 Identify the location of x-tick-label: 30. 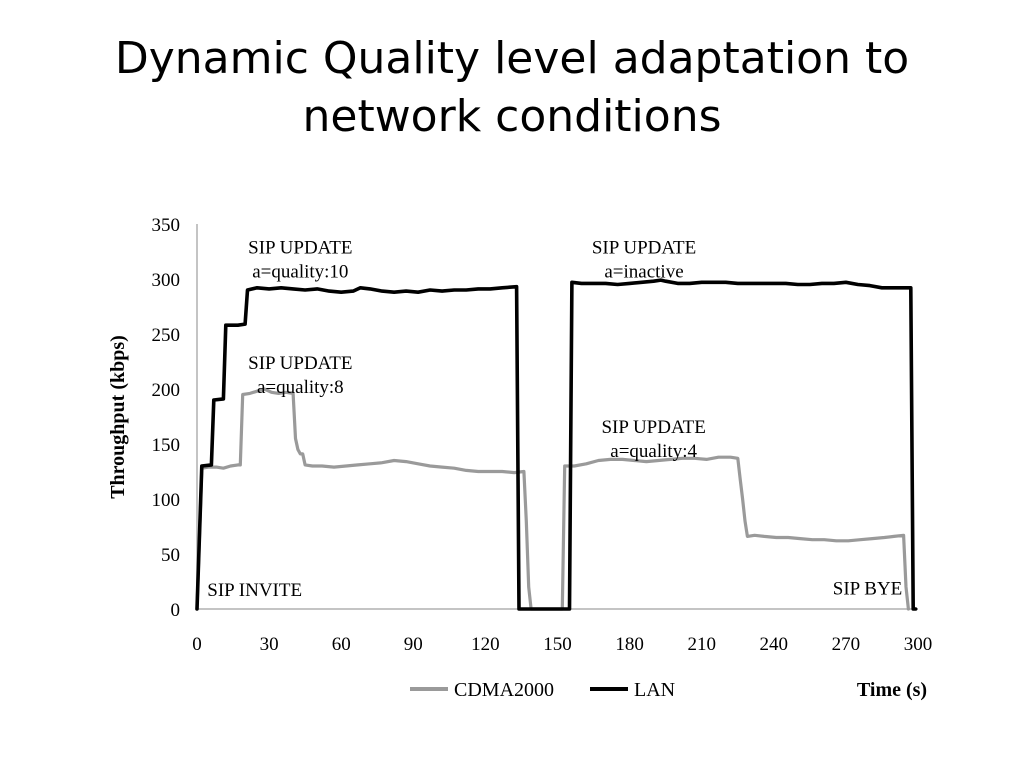
(269, 644).